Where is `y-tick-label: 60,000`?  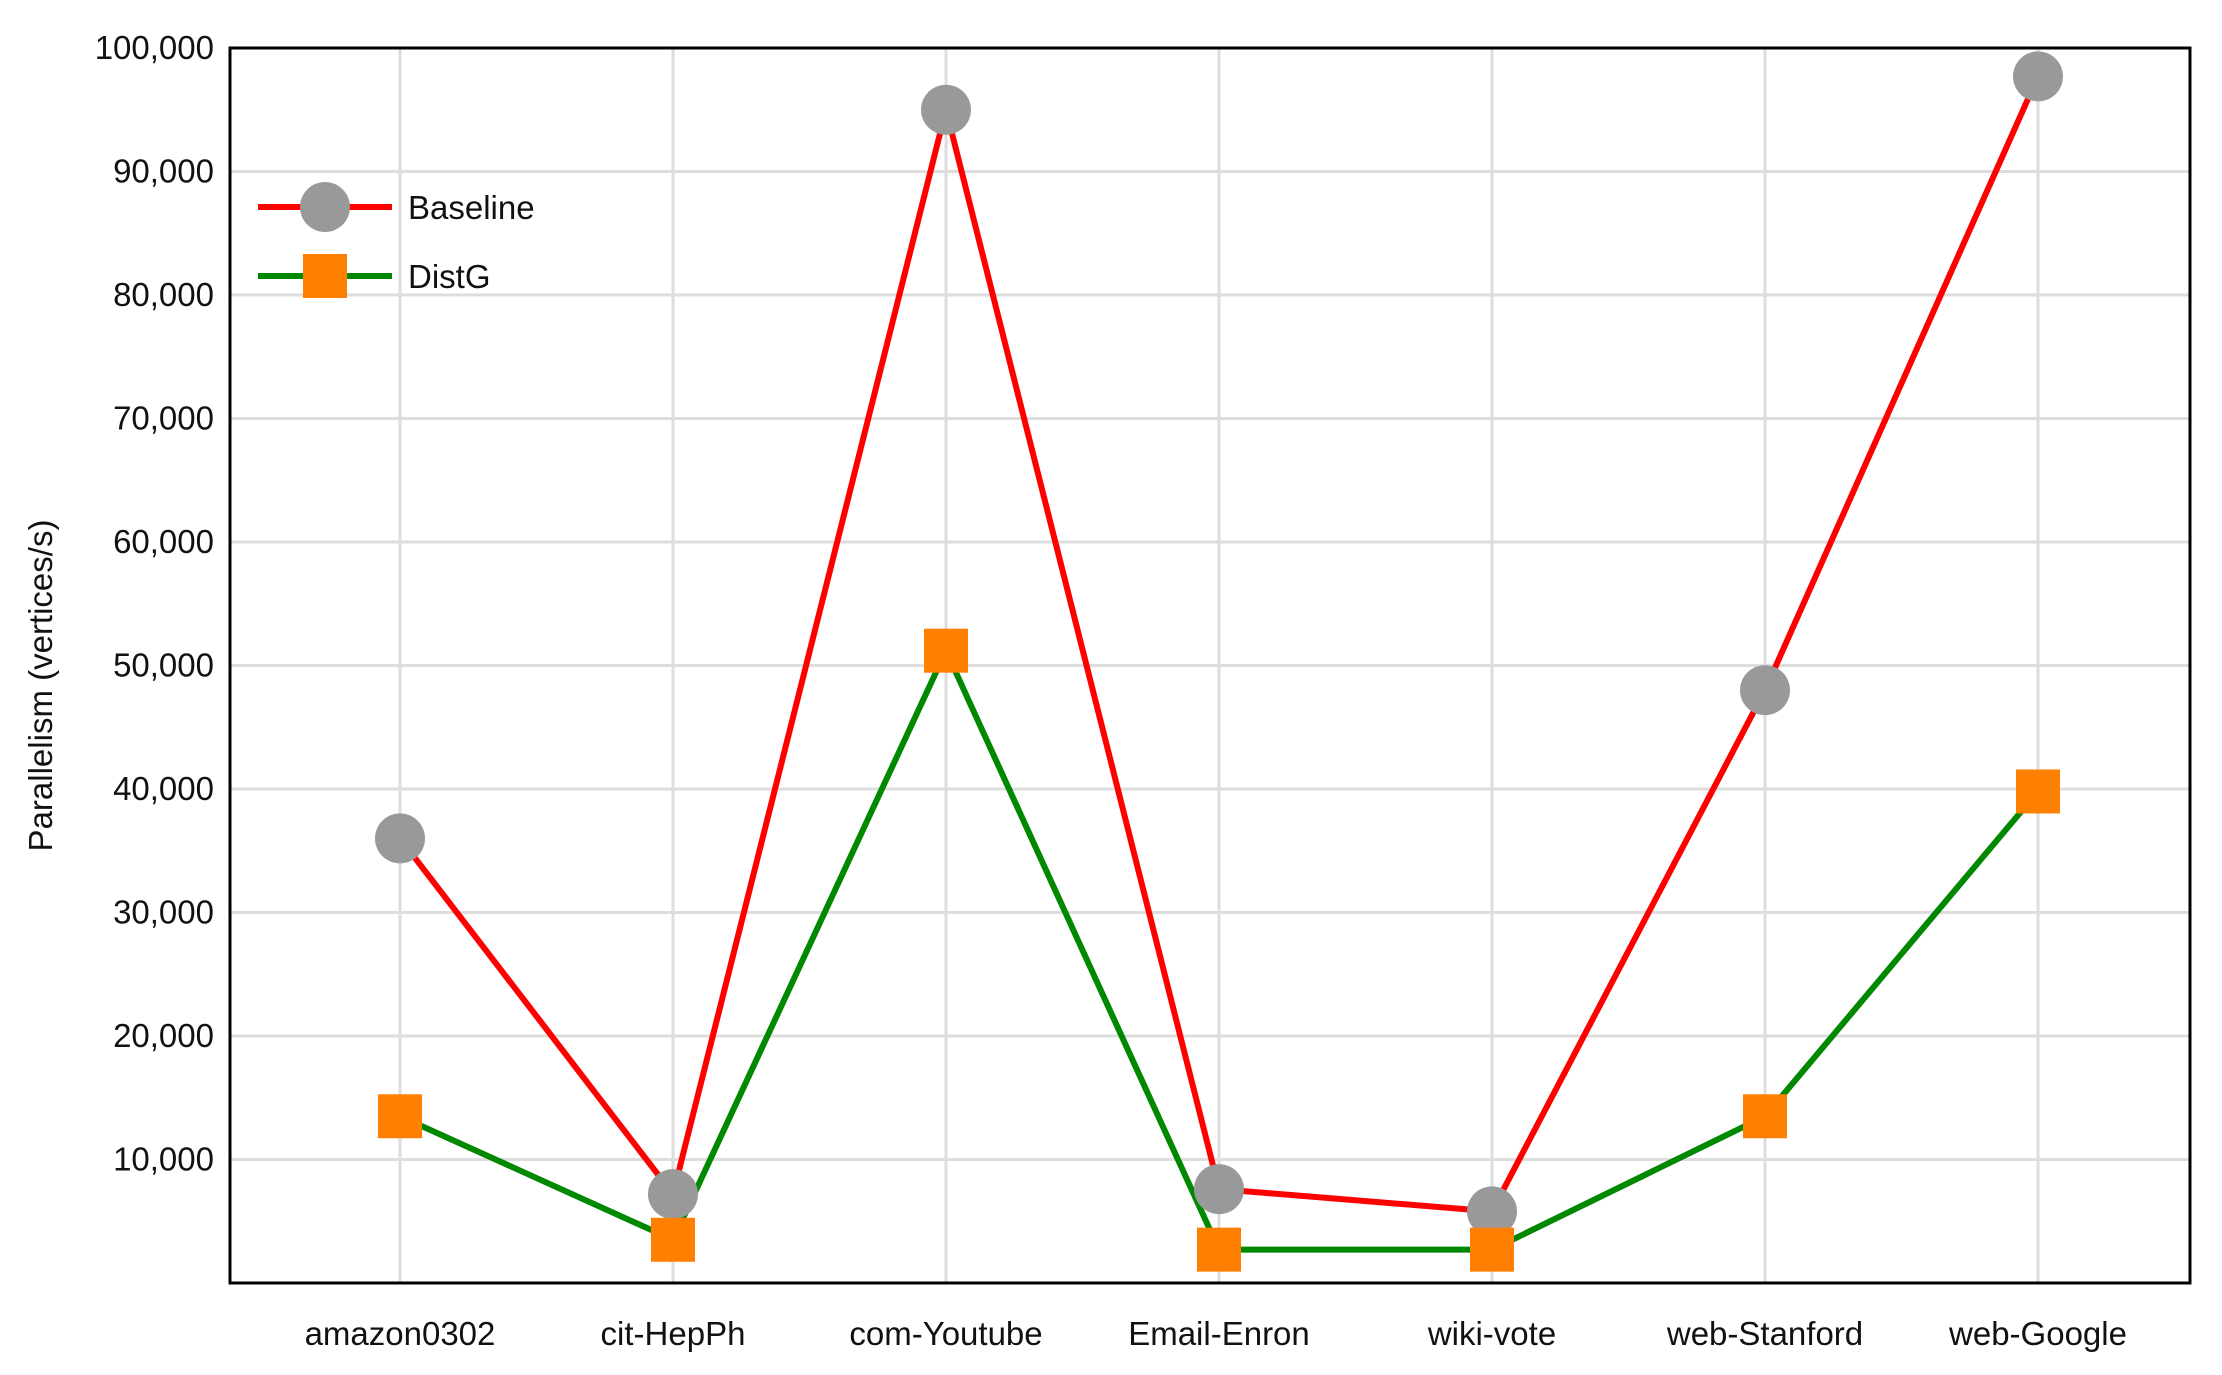 y-tick-label: 60,000 is located at coordinates (163, 541).